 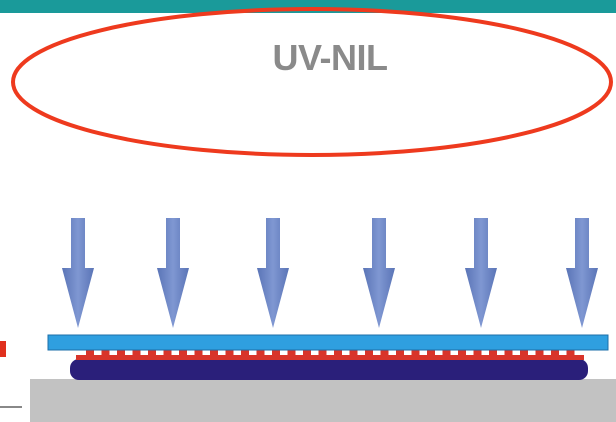 I want to click on left-edge-line, so click(x=11, y=407).